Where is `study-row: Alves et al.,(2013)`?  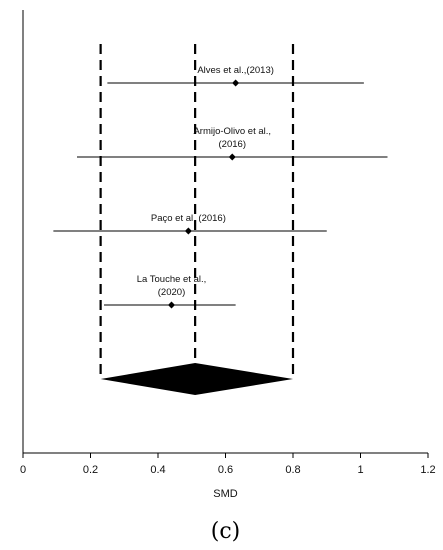
study-row: Alves et al.,(2013) is located at coordinates (235, 76).